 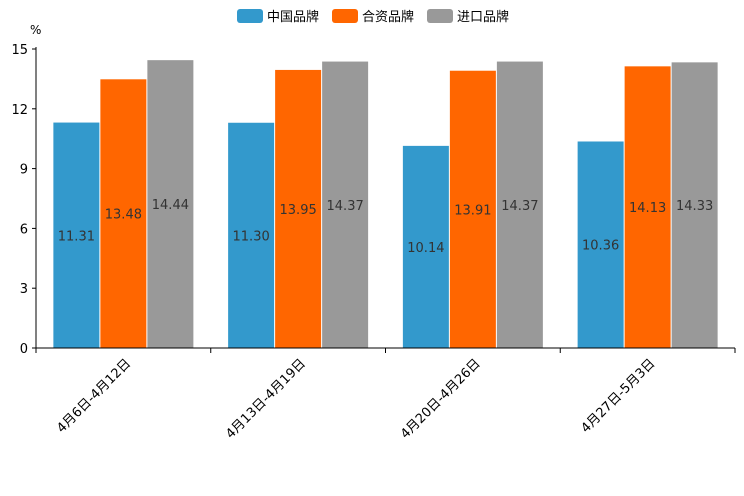 I want to click on data-label: 14.44, so click(x=170, y=205).